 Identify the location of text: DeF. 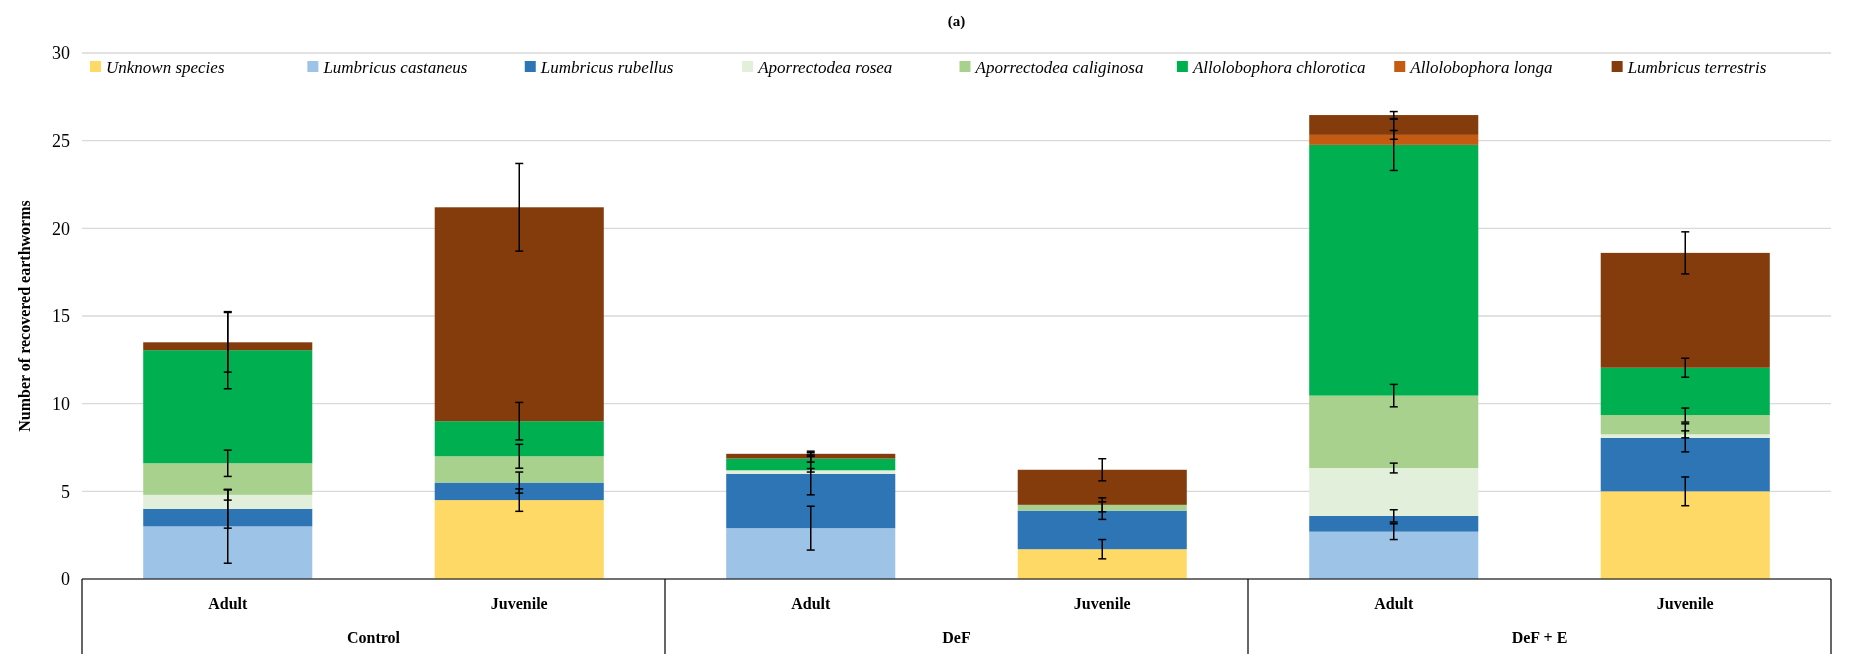
(956, 637).